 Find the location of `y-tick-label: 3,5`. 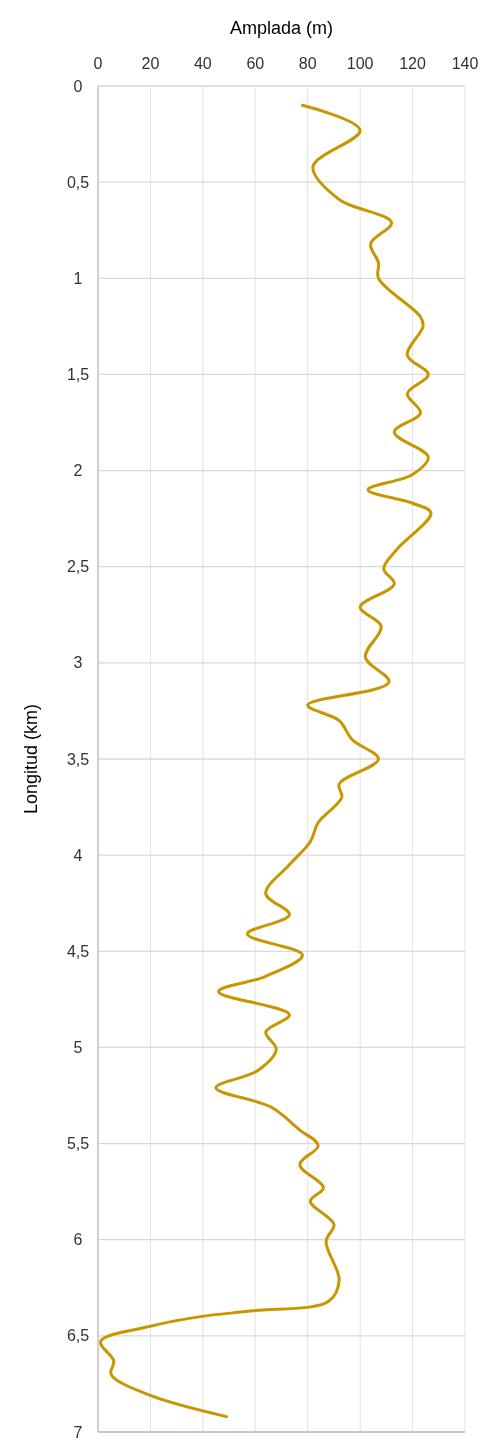

y-tick-label: 3,5 is located at coordinates (78, 759).